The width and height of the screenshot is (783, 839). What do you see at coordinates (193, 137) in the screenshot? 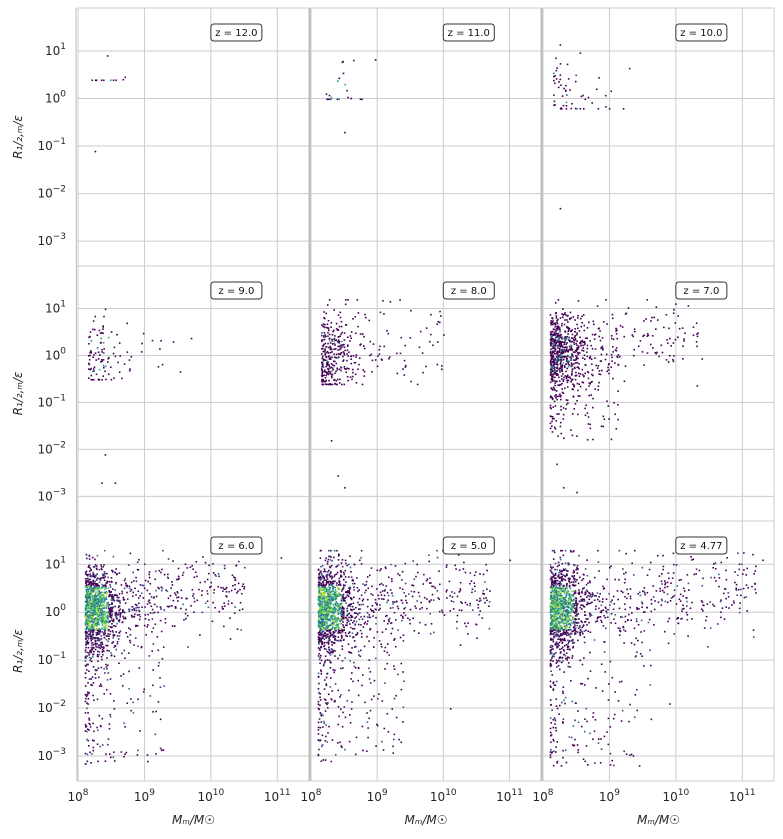
I see `panel-1: z = 12.0` at bounding box center [193, 137].